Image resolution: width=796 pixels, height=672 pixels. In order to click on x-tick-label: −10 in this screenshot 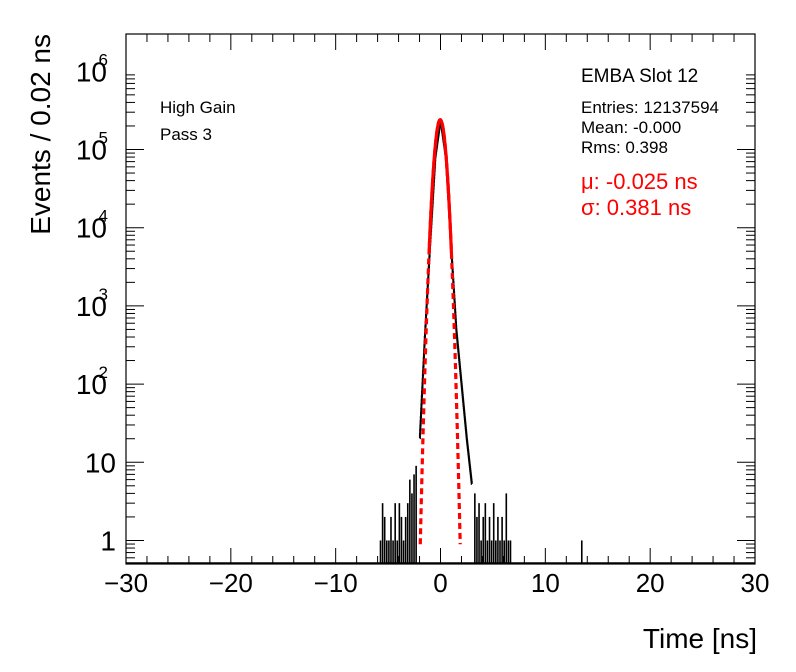, I will do `click(336, 583)`.